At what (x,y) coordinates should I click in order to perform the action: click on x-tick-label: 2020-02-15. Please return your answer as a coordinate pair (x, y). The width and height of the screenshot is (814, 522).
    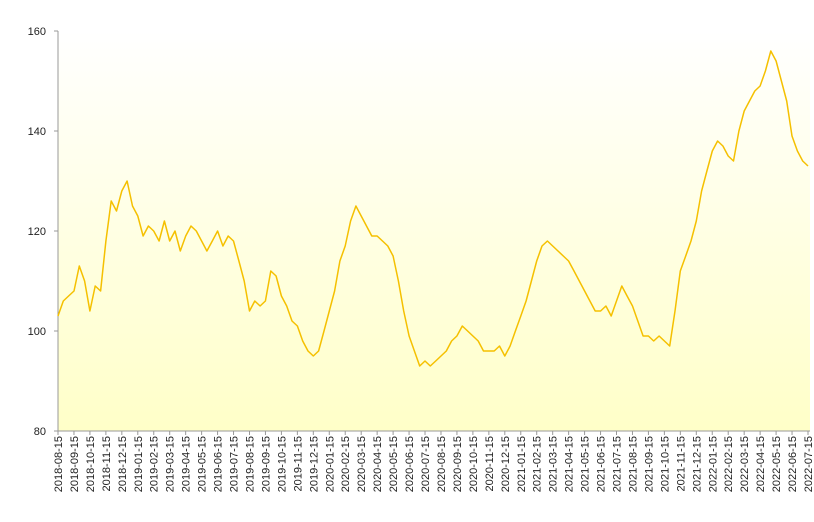
    Looking at the image, I should click on (346, 464).